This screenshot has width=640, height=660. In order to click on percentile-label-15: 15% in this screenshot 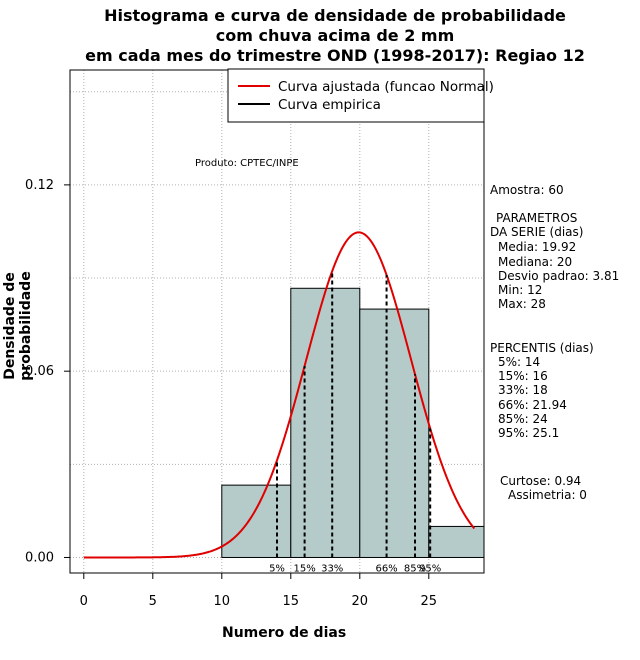, I will do `click(304, 568)`.